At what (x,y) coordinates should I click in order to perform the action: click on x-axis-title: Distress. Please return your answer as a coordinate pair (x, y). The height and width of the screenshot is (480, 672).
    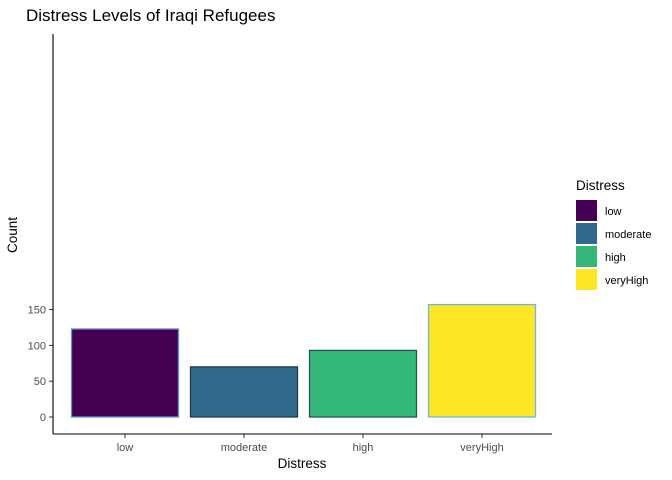
    Looking at the image, I should click on (302, 463).